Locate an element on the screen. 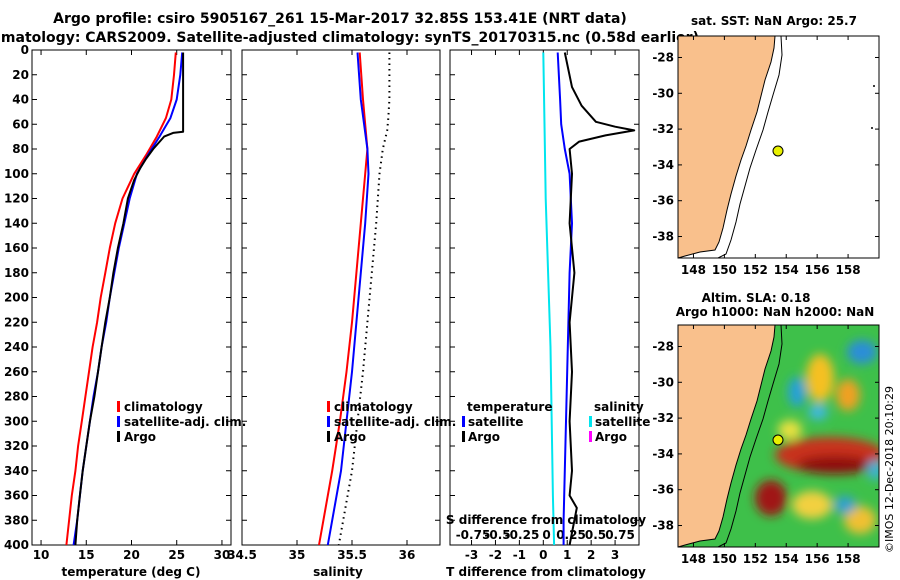 The image size is (900, 580). y-tick-label: 240 is located at coordinates (16, 347).